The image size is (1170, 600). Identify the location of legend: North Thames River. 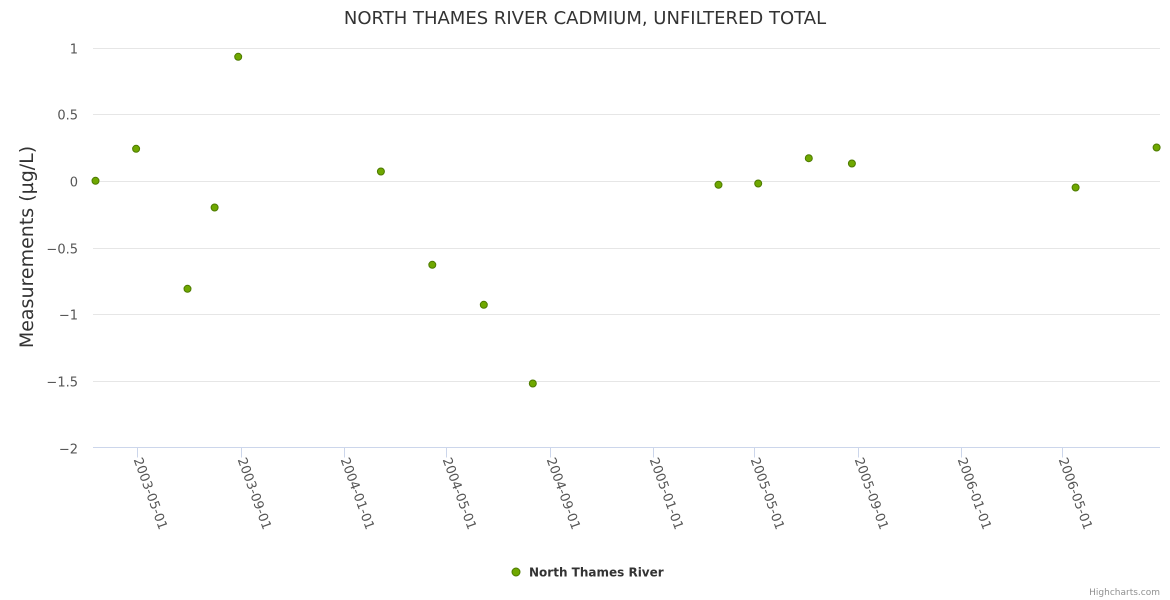
(587, 573).